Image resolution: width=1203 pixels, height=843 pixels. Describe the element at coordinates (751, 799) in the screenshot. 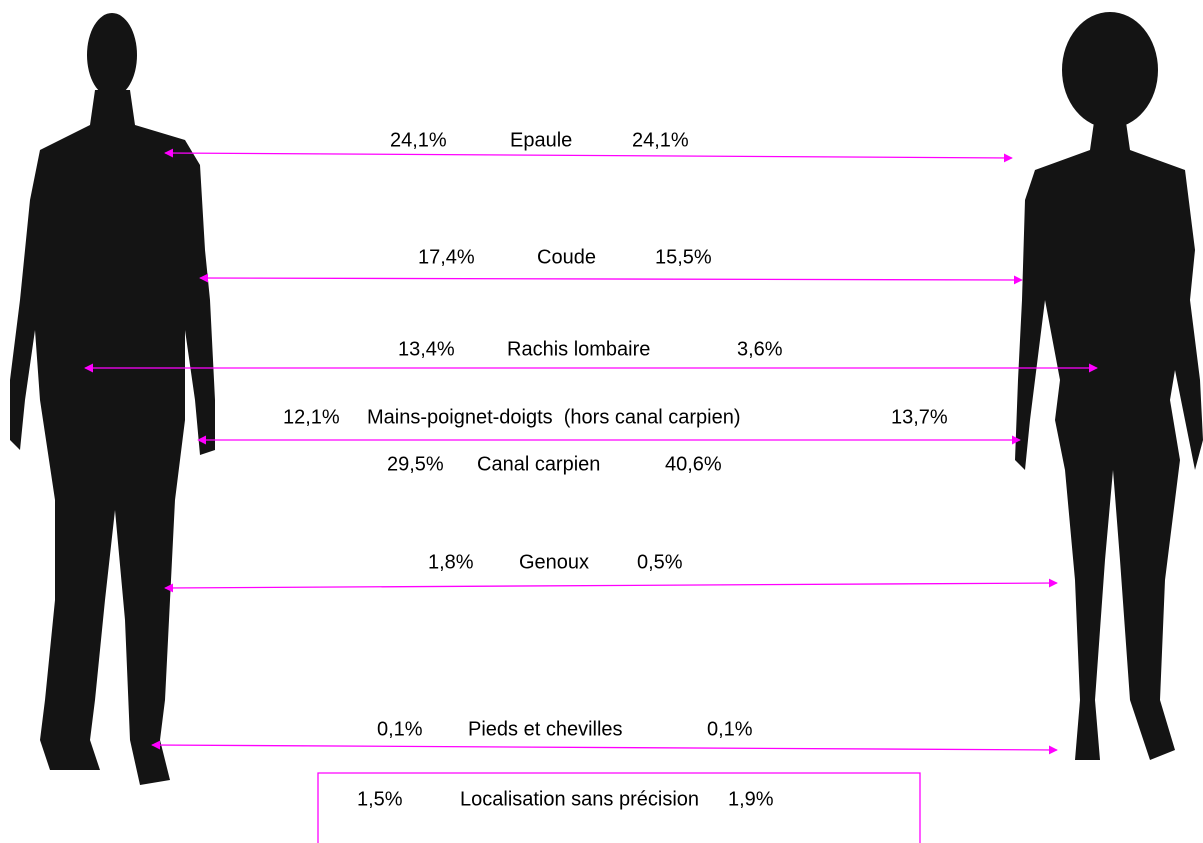

I see `right-value: 1,9%` at that location.